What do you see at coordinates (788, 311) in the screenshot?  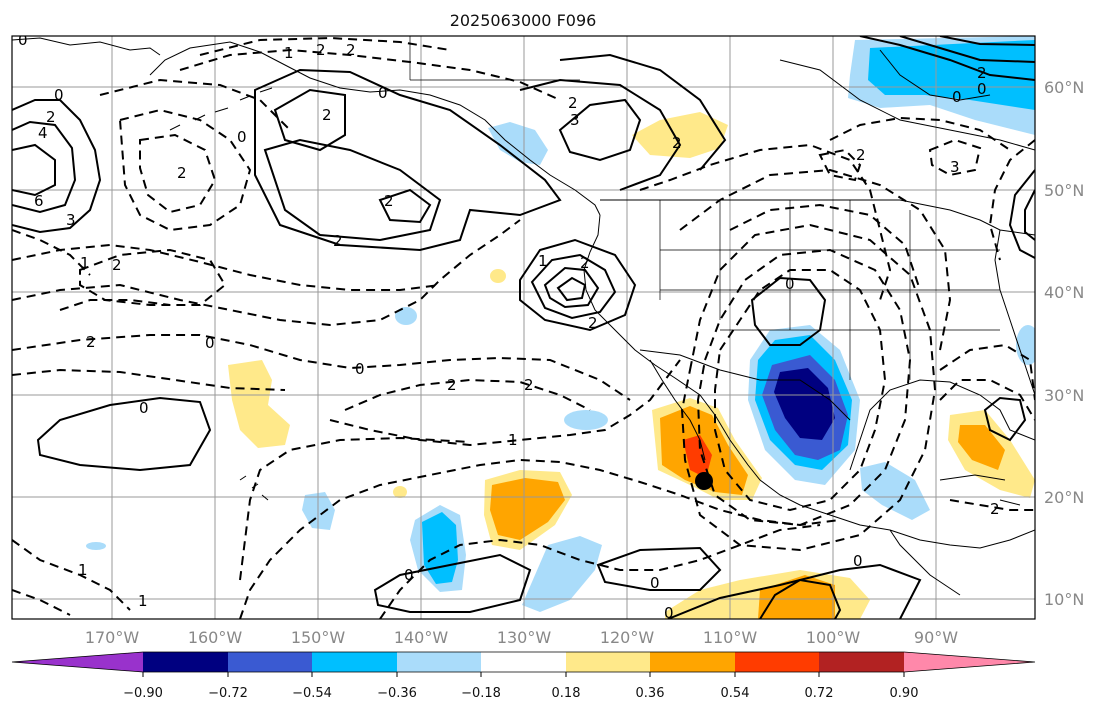 I see `contour-zero-mexico` at bounding box center [788, 311].